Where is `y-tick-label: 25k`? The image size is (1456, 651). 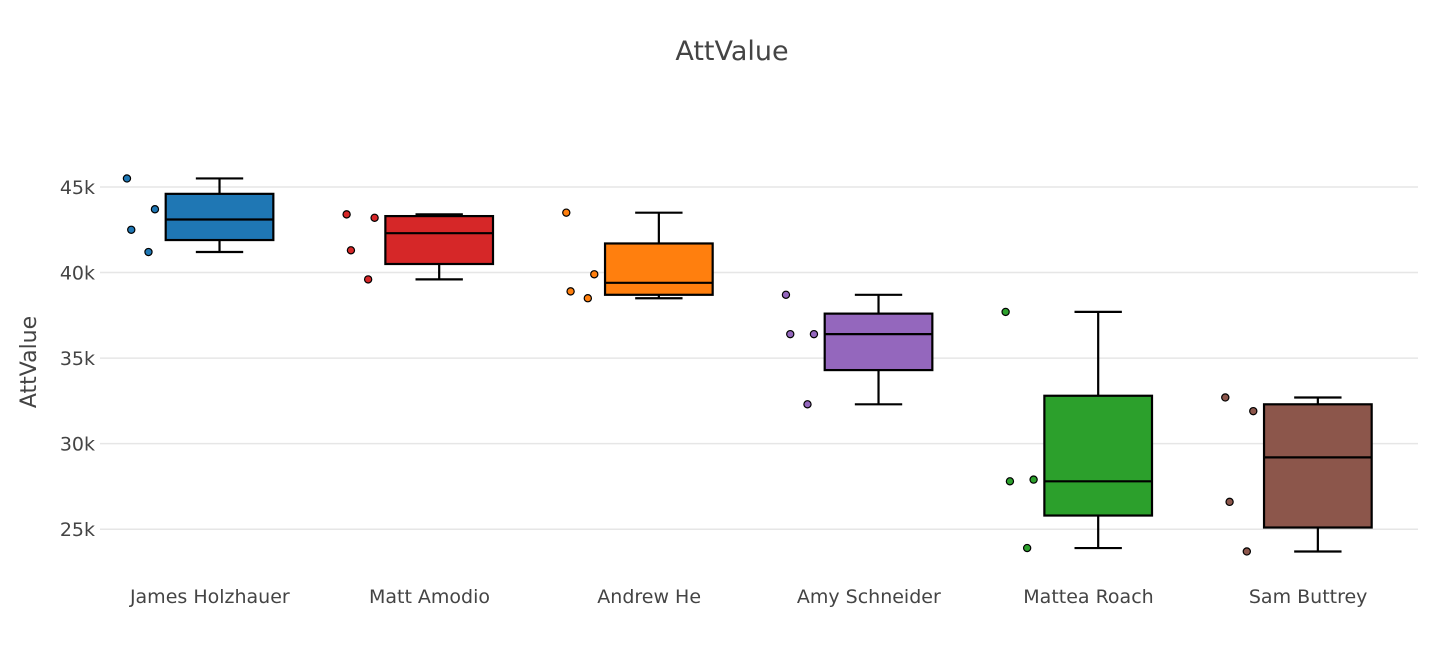 y-tick-label: 25k is located at coordinates (77, 530).